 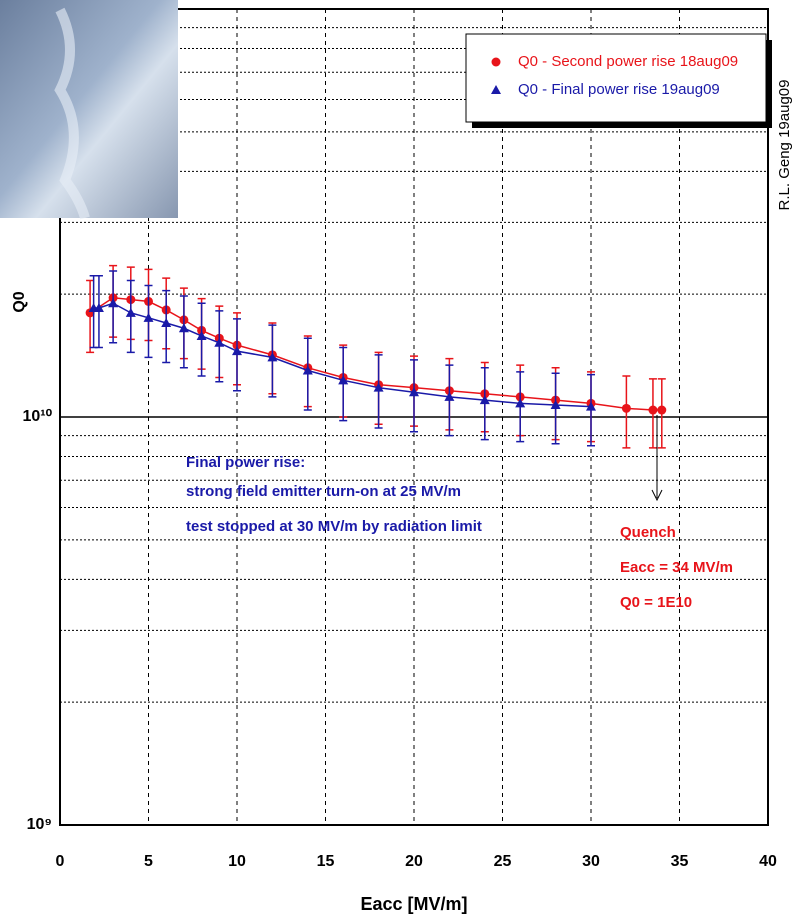 What do you see at coordinates (39, 824) in the screenshot?
I see `y-tick-label: 10⁹` at bounding box center [39, 824].